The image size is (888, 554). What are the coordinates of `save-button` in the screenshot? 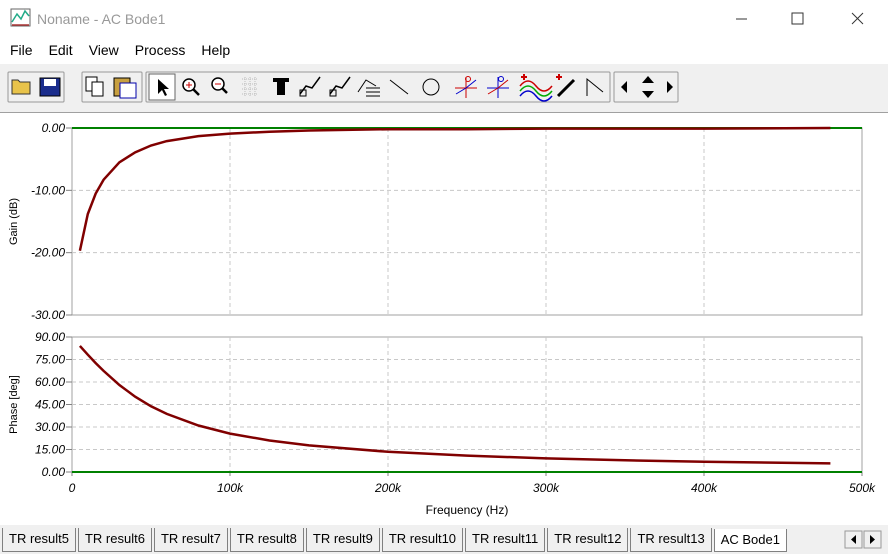 It's located at (50, 87).